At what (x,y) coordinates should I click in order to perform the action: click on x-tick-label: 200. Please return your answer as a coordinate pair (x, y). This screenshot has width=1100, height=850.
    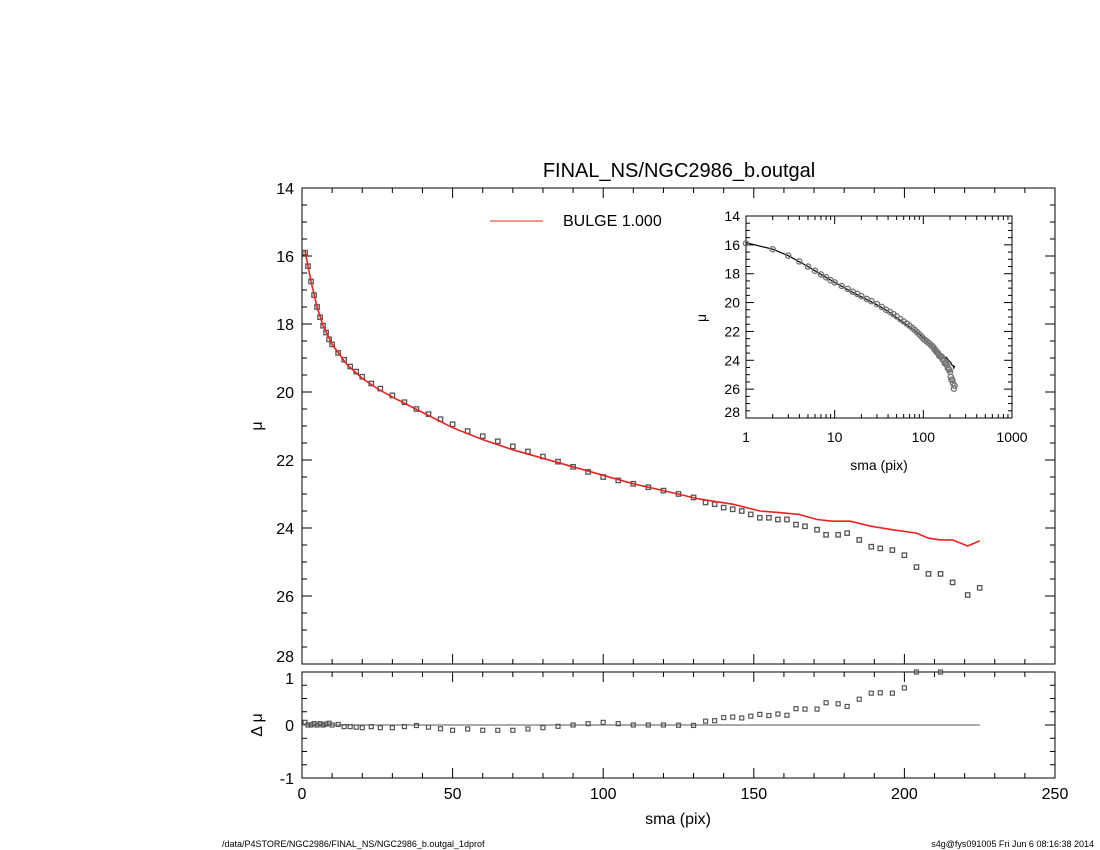
    Looking at the image, I should click on (904, 794).